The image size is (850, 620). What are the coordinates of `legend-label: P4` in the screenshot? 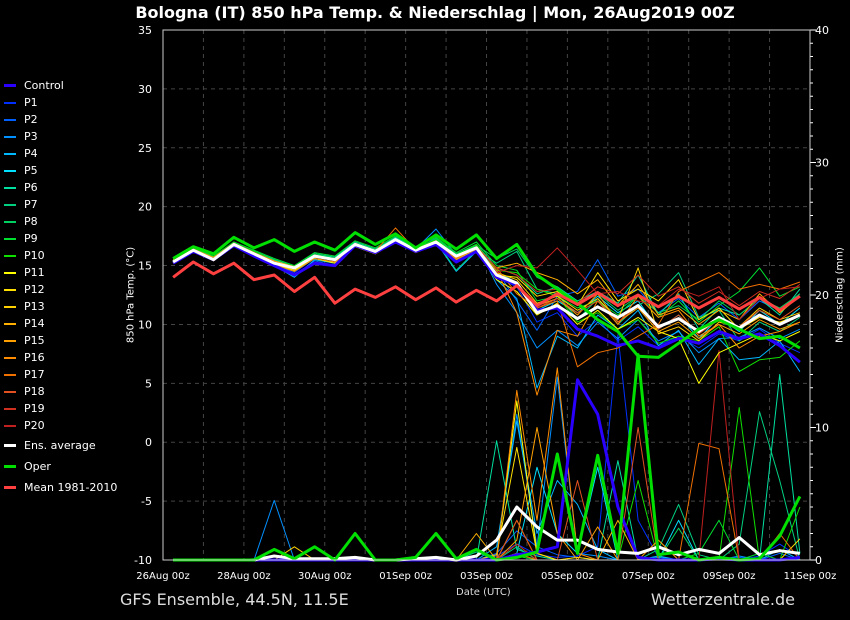 It's located at (31, 153).